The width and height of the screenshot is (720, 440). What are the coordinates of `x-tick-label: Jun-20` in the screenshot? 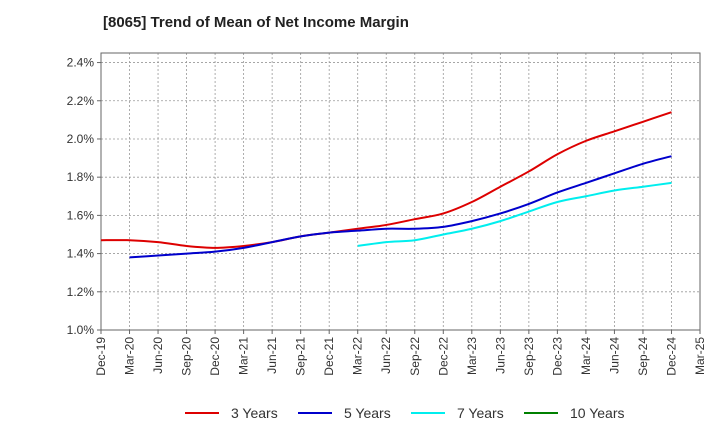 It's located at (158, 355).